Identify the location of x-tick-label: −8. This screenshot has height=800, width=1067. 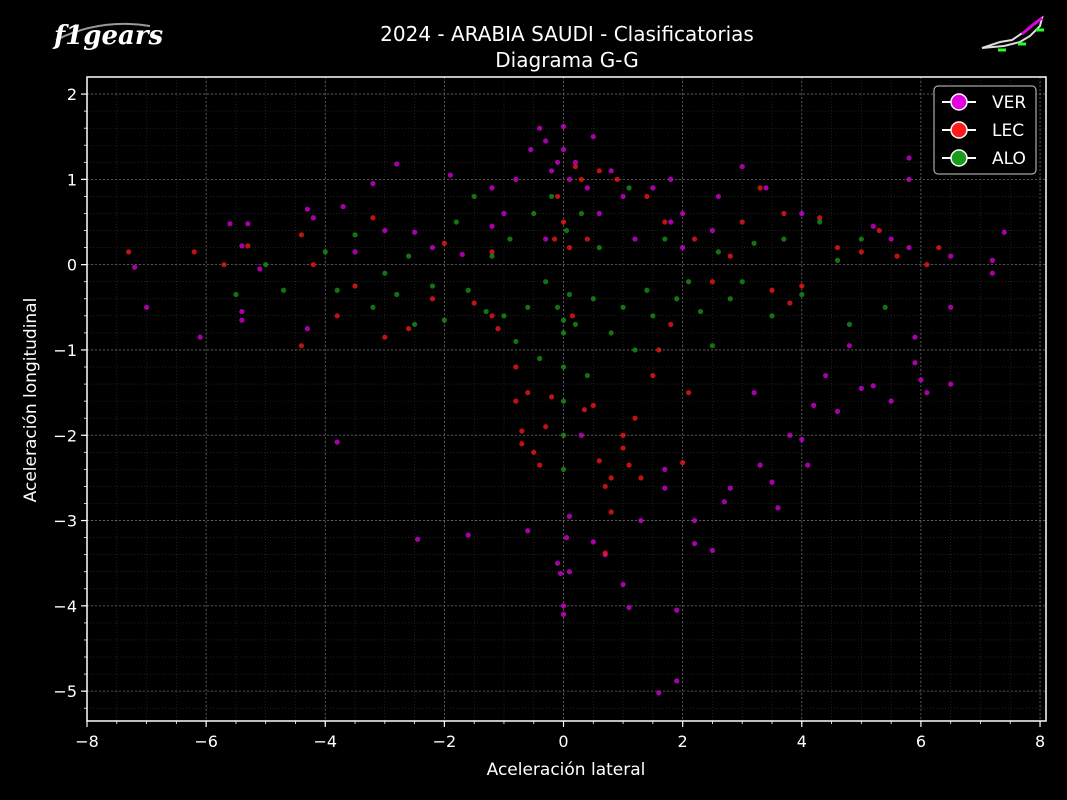
(87, 741).